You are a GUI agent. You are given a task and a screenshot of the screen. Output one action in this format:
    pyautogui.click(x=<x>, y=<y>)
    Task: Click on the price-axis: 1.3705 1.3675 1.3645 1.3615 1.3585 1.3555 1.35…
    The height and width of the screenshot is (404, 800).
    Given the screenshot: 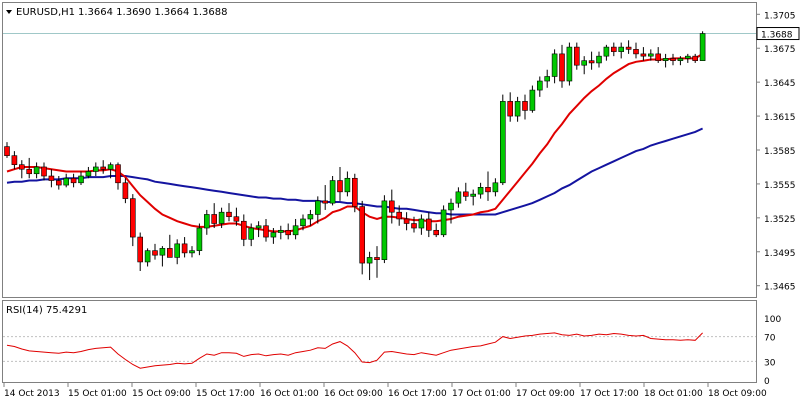 What is the action you would take?
    pyautogui.click(x=778, y=152)
    